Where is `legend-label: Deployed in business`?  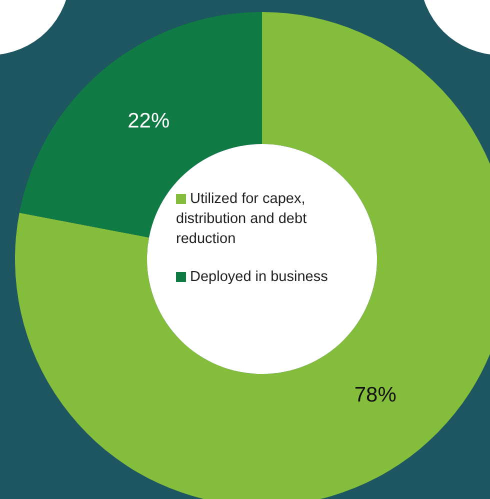
legend-label: Deployed in business is located at coordinates (259, 277).